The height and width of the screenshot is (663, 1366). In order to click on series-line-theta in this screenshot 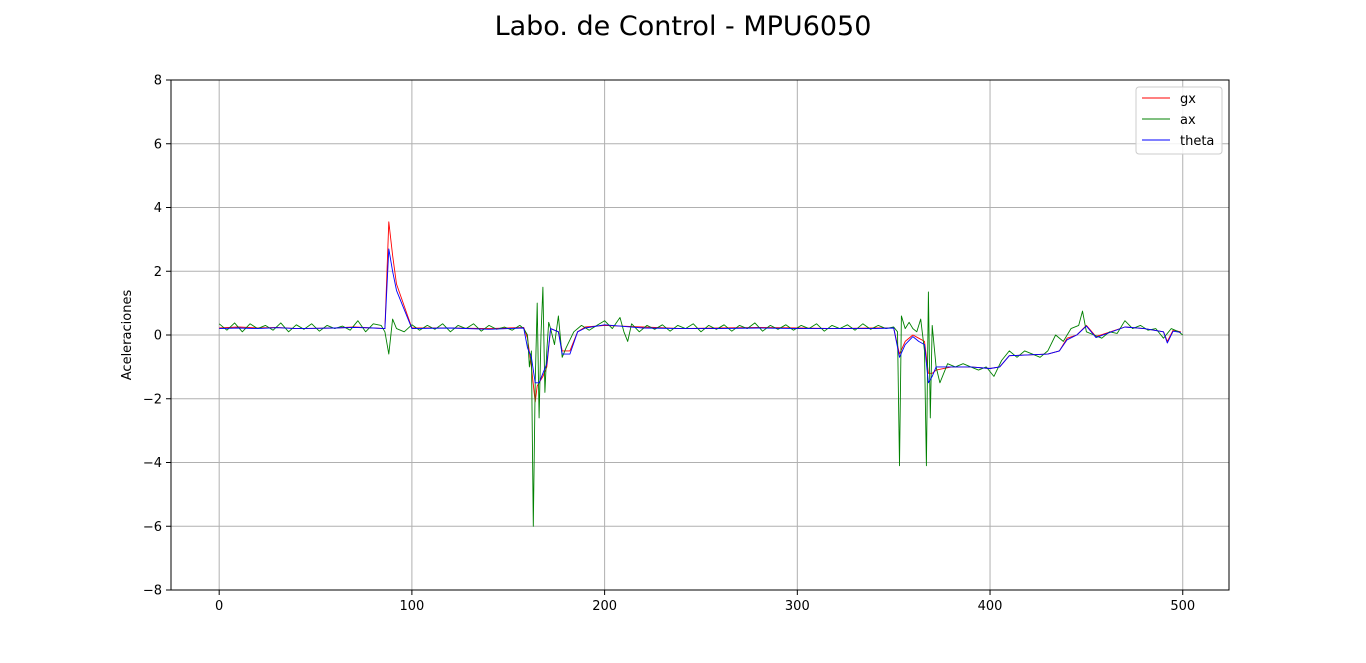, I will do `click(700, 316)`.